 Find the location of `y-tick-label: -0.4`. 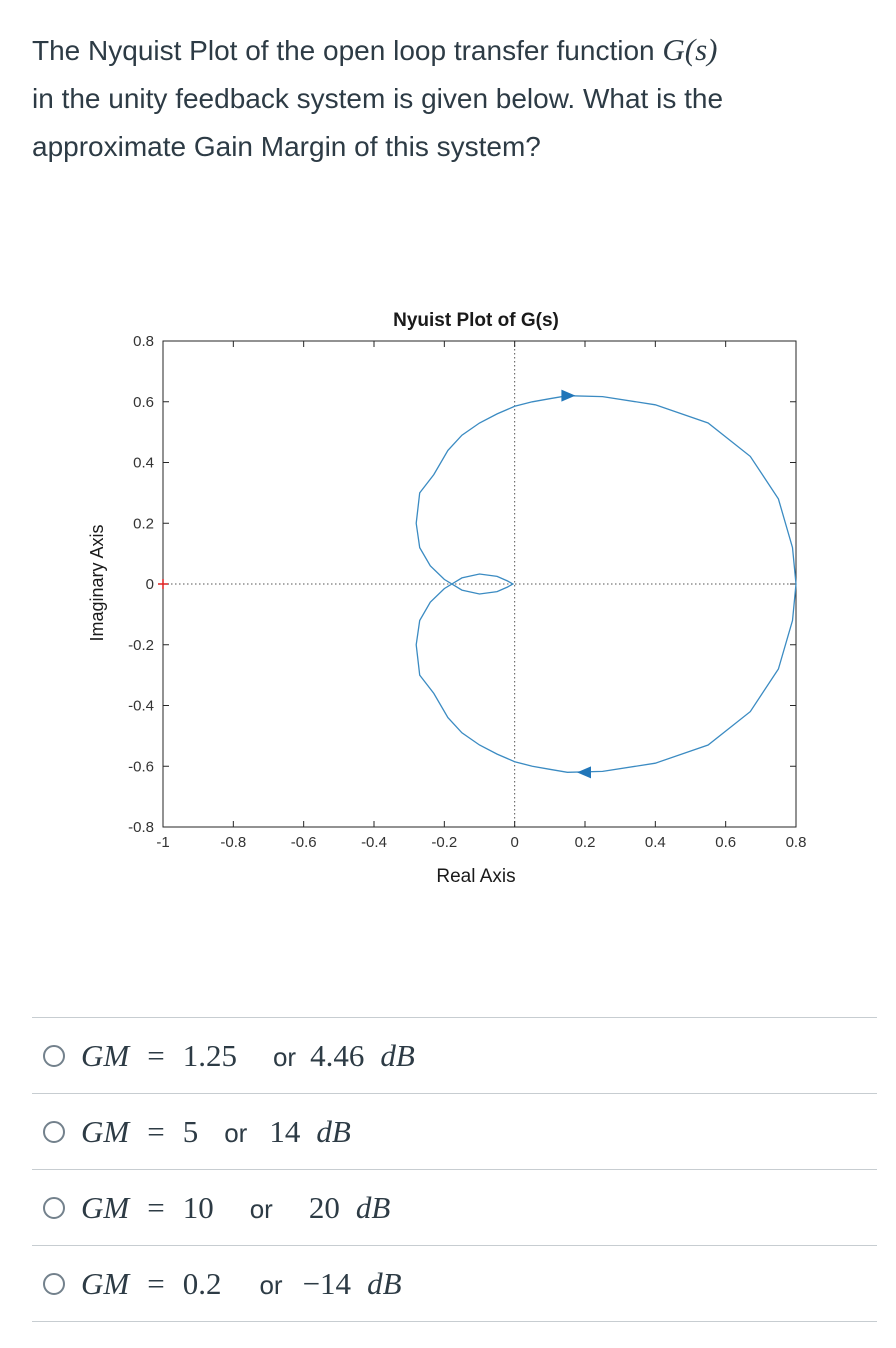

y-tick-label: -0.4 is located at coordinates (141, 706).